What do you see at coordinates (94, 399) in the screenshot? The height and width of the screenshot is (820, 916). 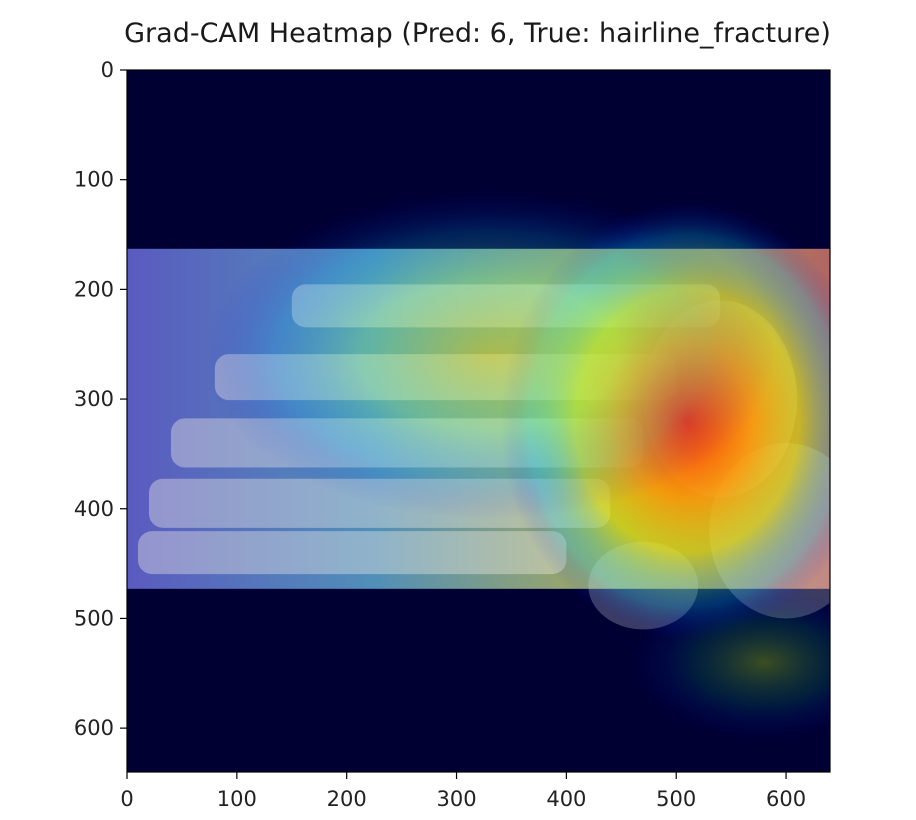 I see `y-tick-label: 300` at bounding box center [94, 399].